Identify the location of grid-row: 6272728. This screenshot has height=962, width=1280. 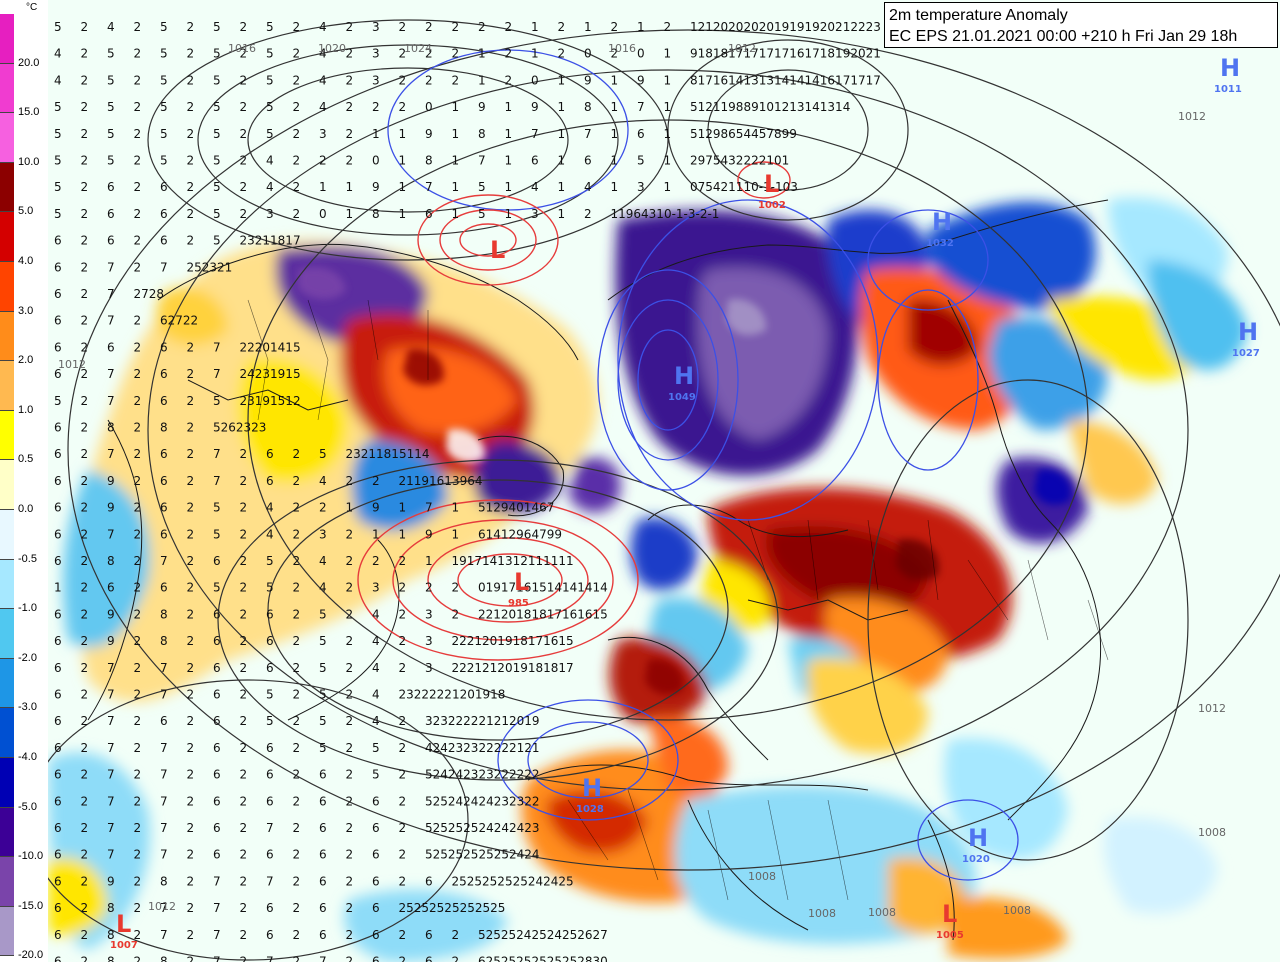
(109, 294).